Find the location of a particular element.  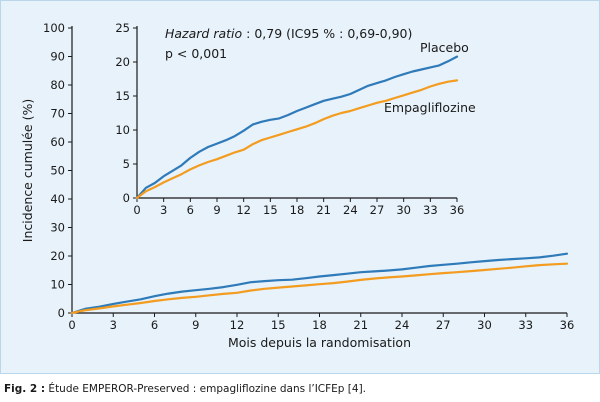

main-x-tick-label: 3 is located at coordinates (113, 325).